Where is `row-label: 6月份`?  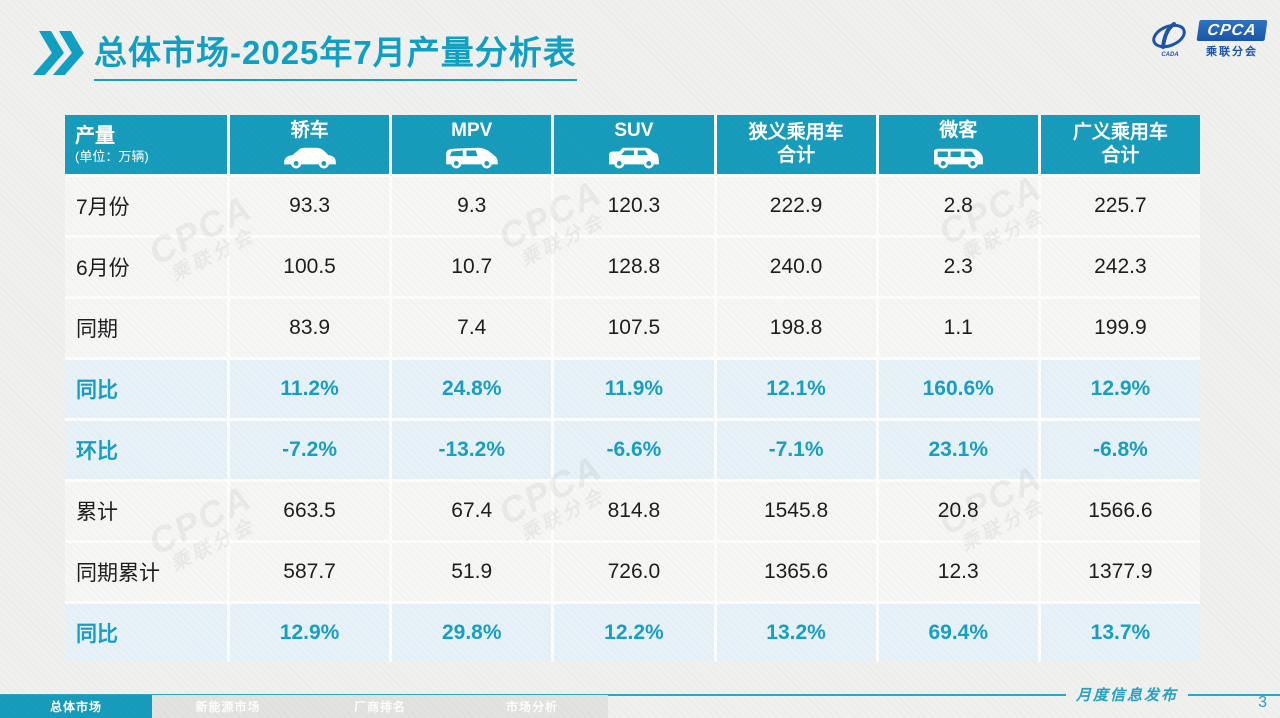
row-label: 6月份 is located at coordinates (146, 267).